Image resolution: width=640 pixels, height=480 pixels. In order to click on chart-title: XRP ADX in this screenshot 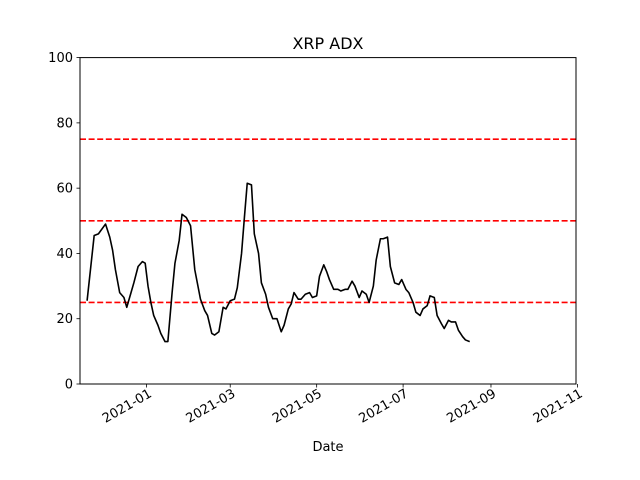, I will do `click(327, 43)`.